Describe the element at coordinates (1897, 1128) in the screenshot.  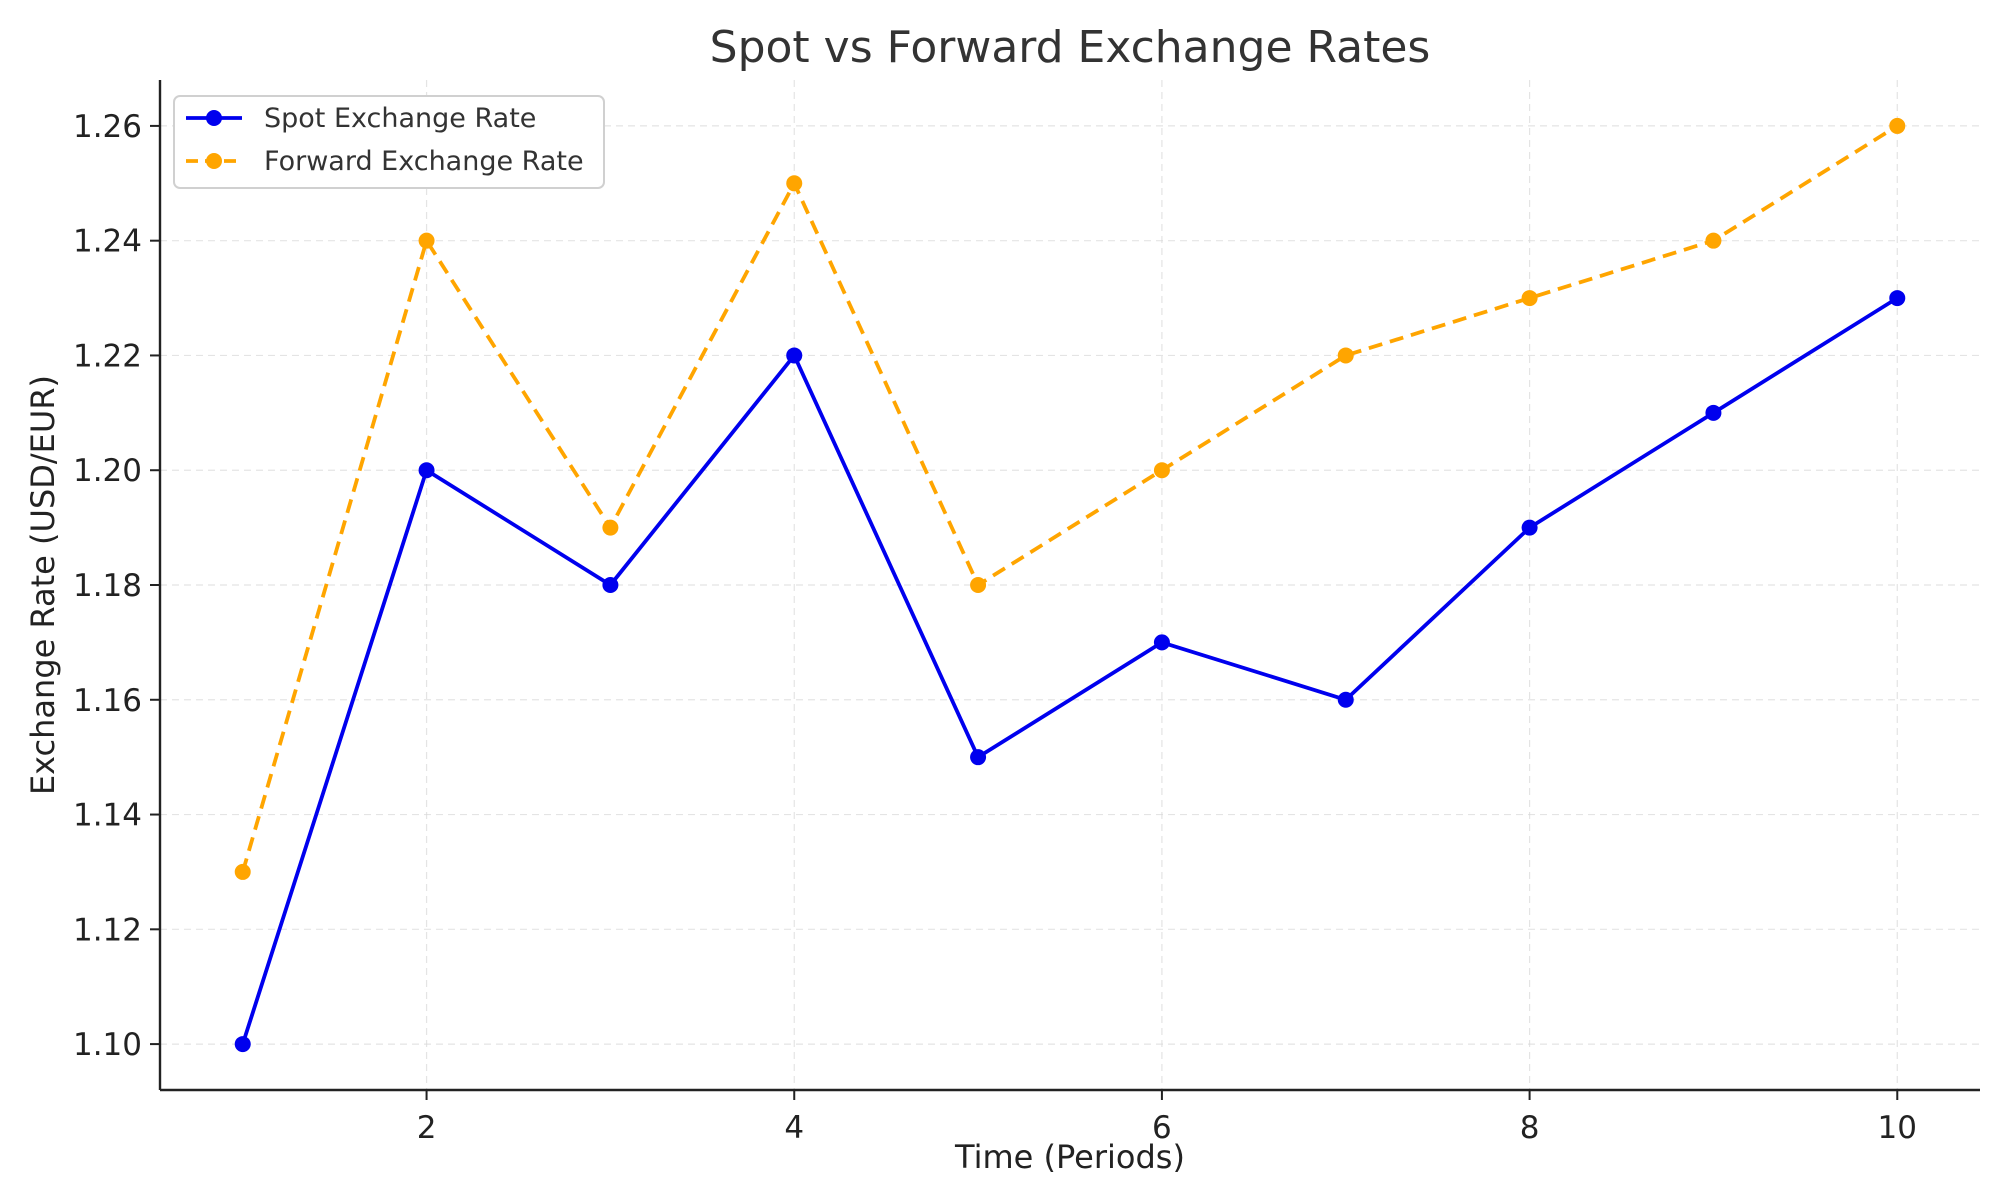
I see `x-tick-label: 10` at that location.